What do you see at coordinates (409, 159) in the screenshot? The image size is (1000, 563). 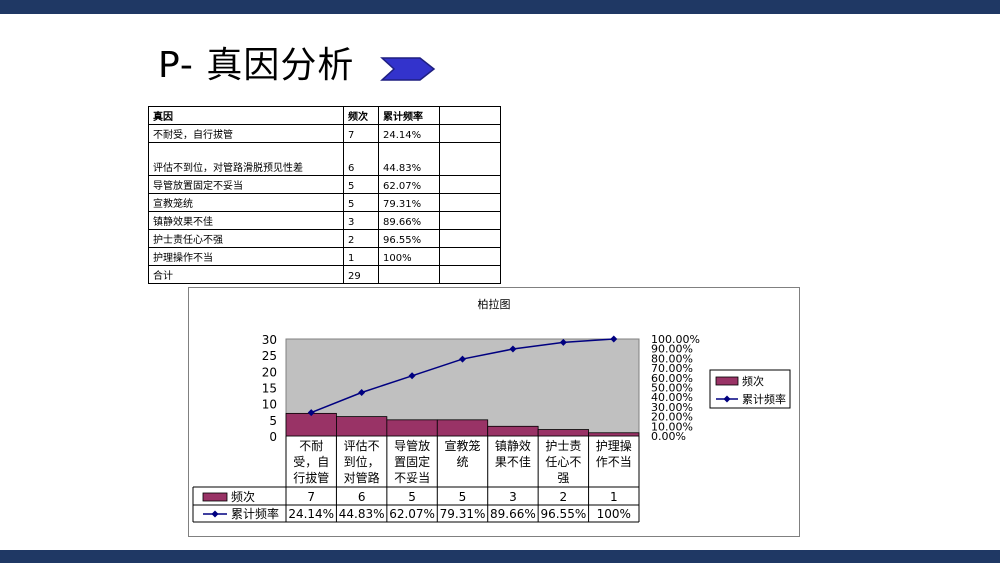 I see `table-cell: 44.83%` at bounding box center [409, 159].